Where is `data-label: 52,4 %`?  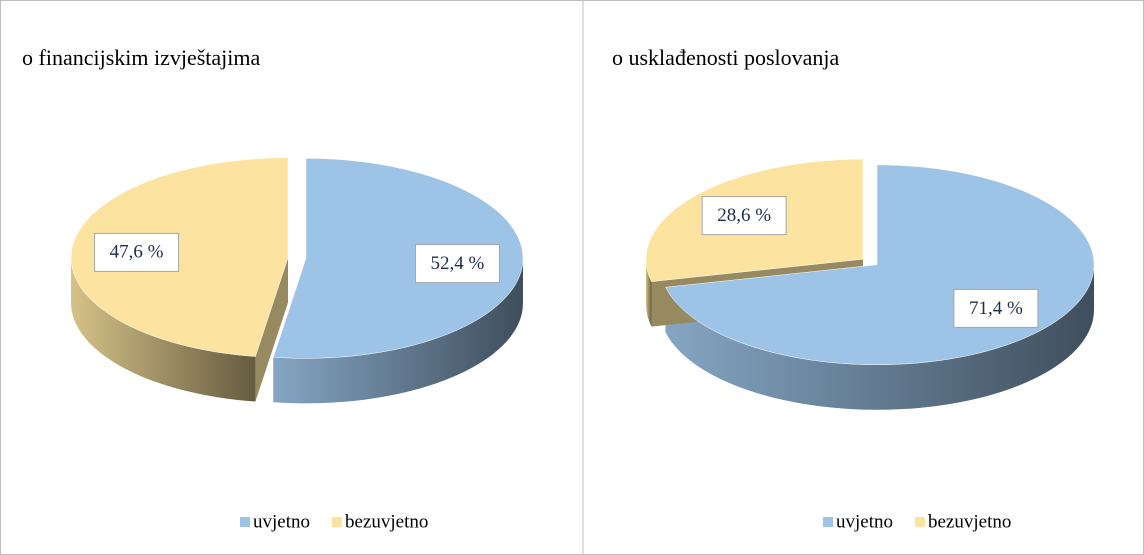 data-label: 52,4 % is located at coordinates (458, 263).